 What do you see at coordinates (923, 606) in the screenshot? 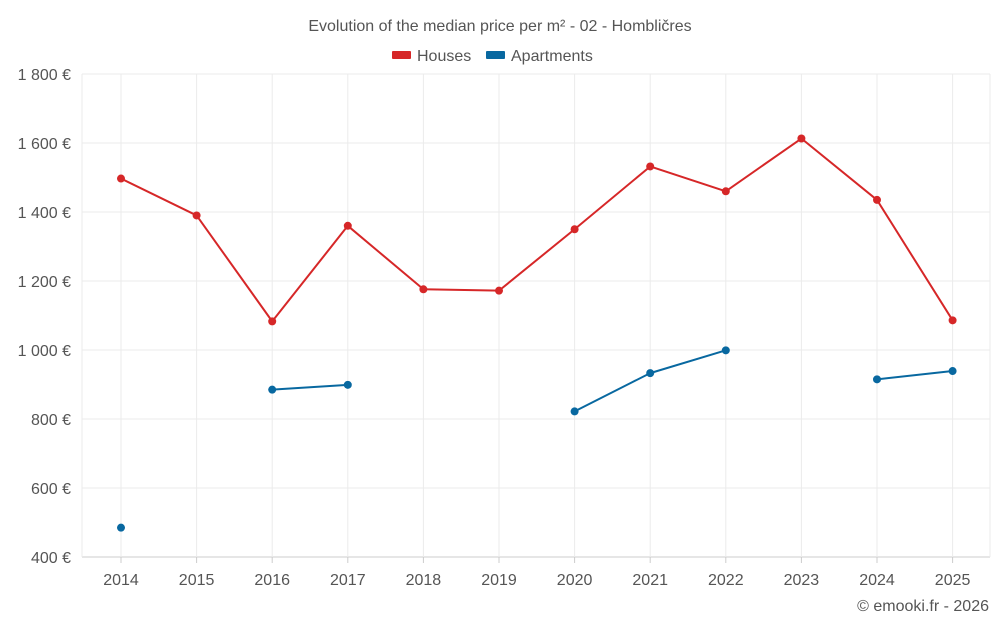
I see `credit-text: © emooki.fr - 2026` at bounding box center [923, 606].